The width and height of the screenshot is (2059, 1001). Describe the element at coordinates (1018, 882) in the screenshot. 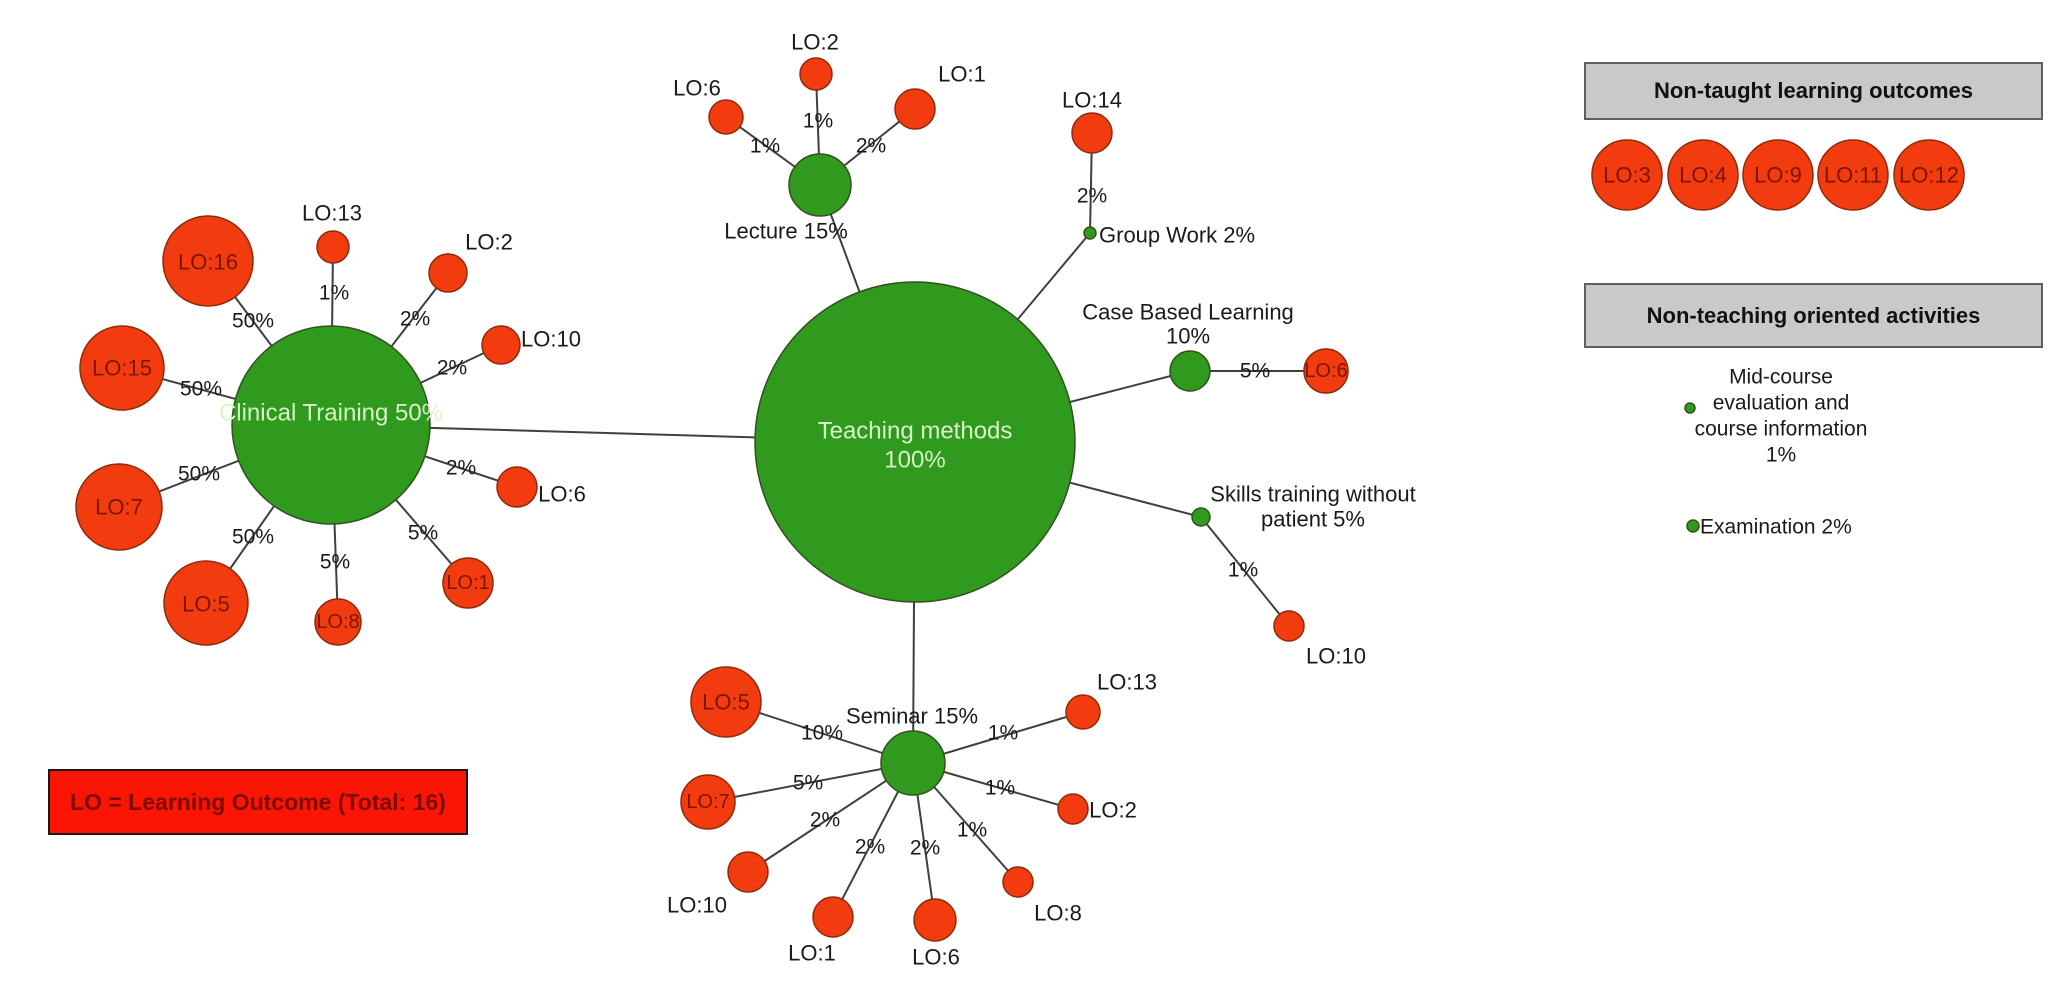

I see `node-seminar-lo8` at that location.